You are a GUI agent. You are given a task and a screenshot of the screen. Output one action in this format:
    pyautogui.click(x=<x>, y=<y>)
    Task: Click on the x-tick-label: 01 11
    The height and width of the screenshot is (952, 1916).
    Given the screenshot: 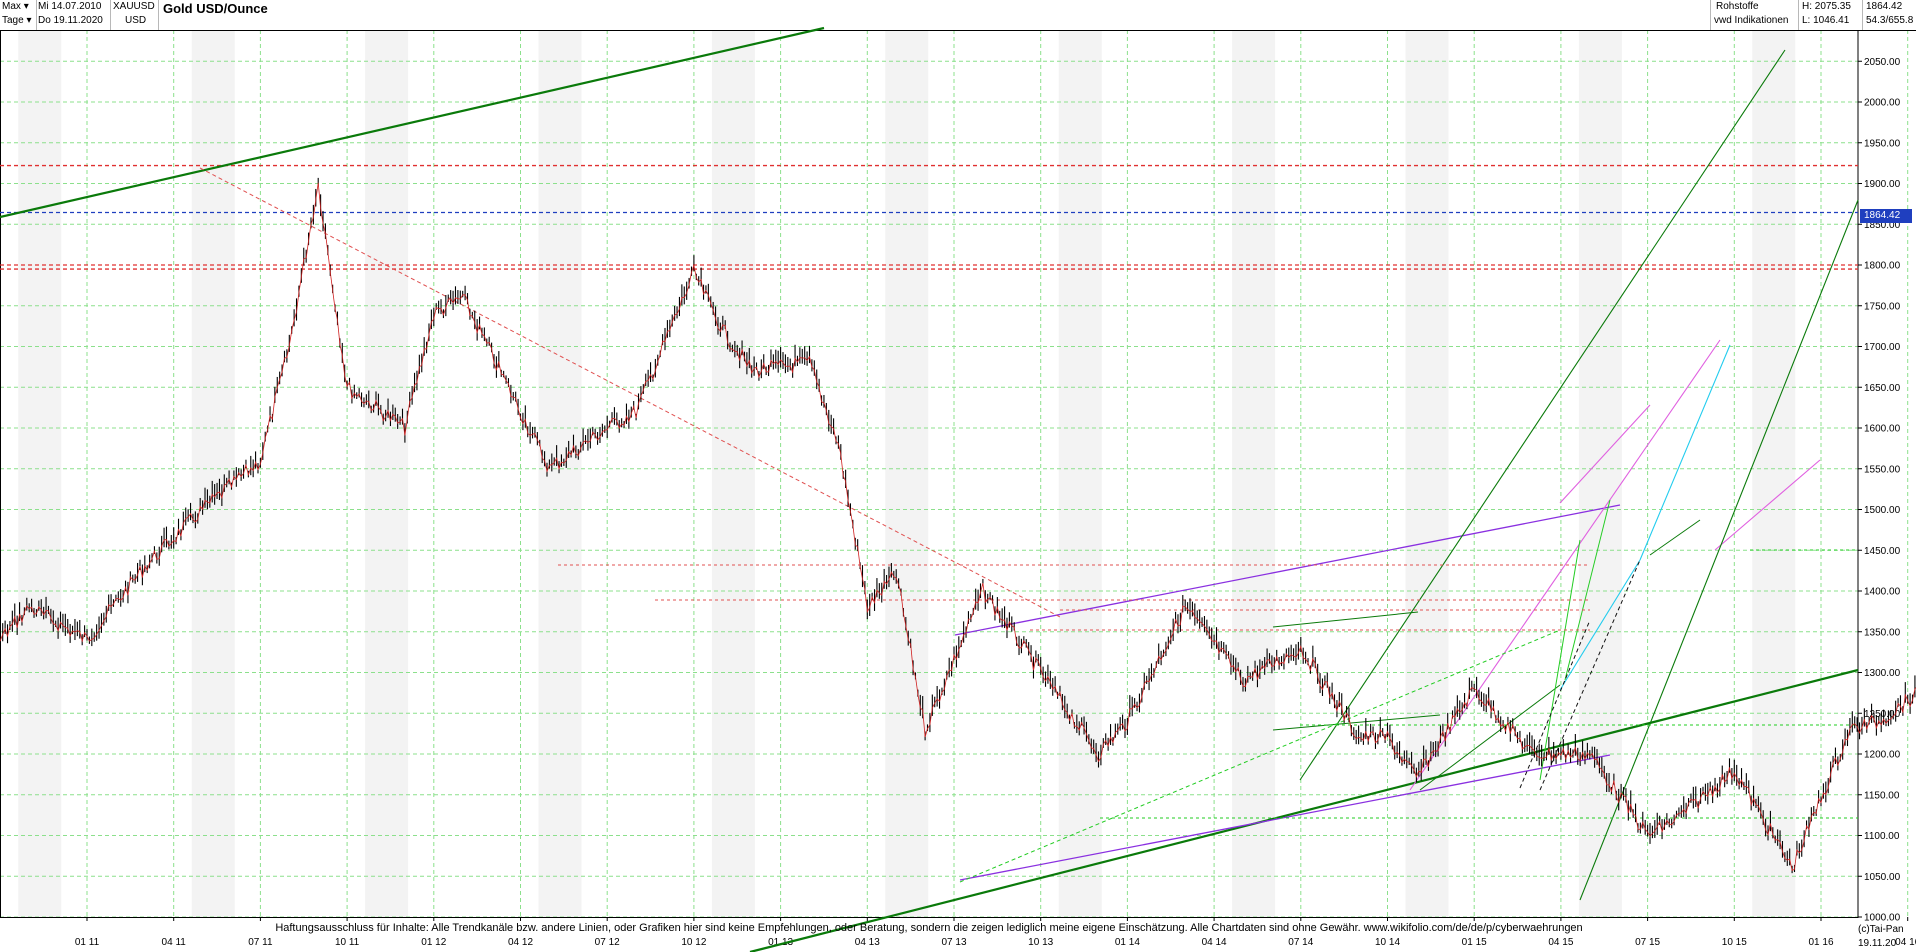 What is the action you would take?
    pyautogui.click(x=87, y=942)
    